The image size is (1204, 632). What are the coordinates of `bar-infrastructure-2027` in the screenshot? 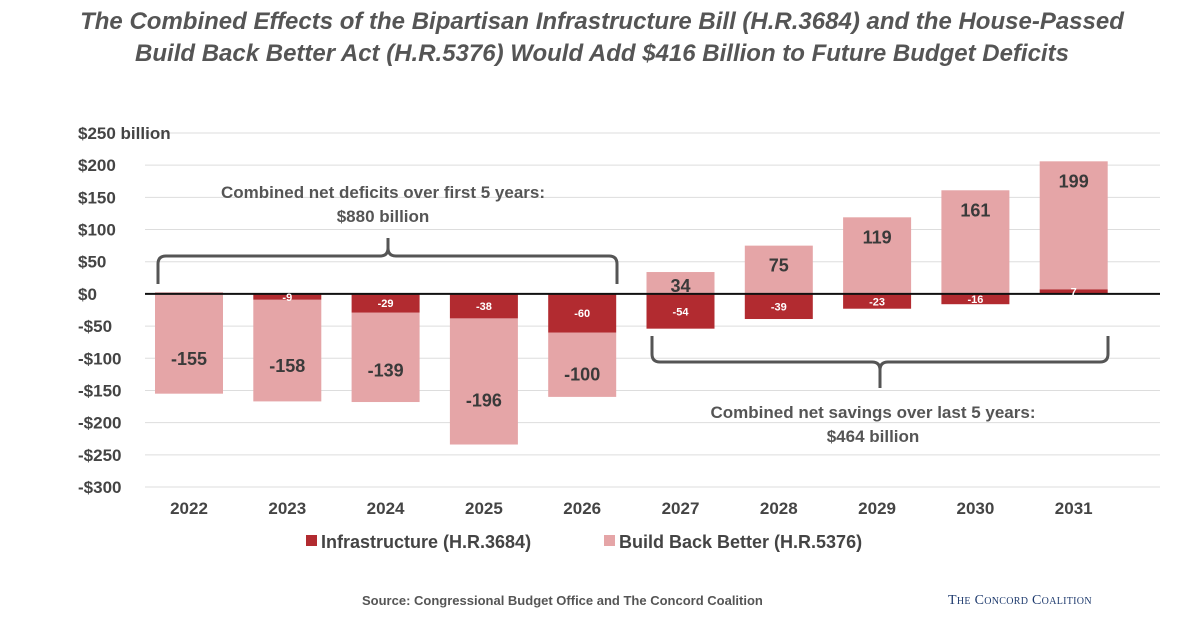 It's located at (680, 311).